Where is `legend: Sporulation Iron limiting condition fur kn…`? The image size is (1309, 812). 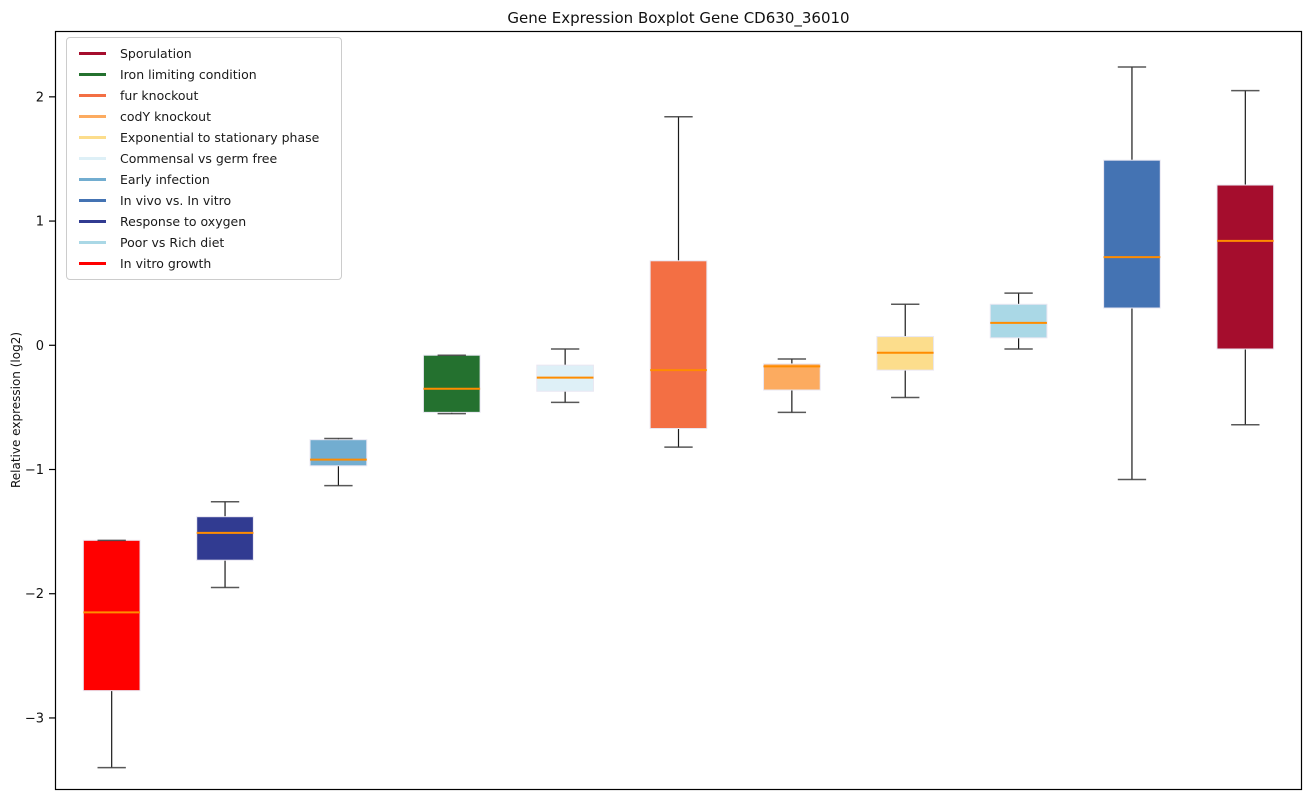
legend: Sporulation Iron limiting condition fur kn… is located at coordinates (204, 158).